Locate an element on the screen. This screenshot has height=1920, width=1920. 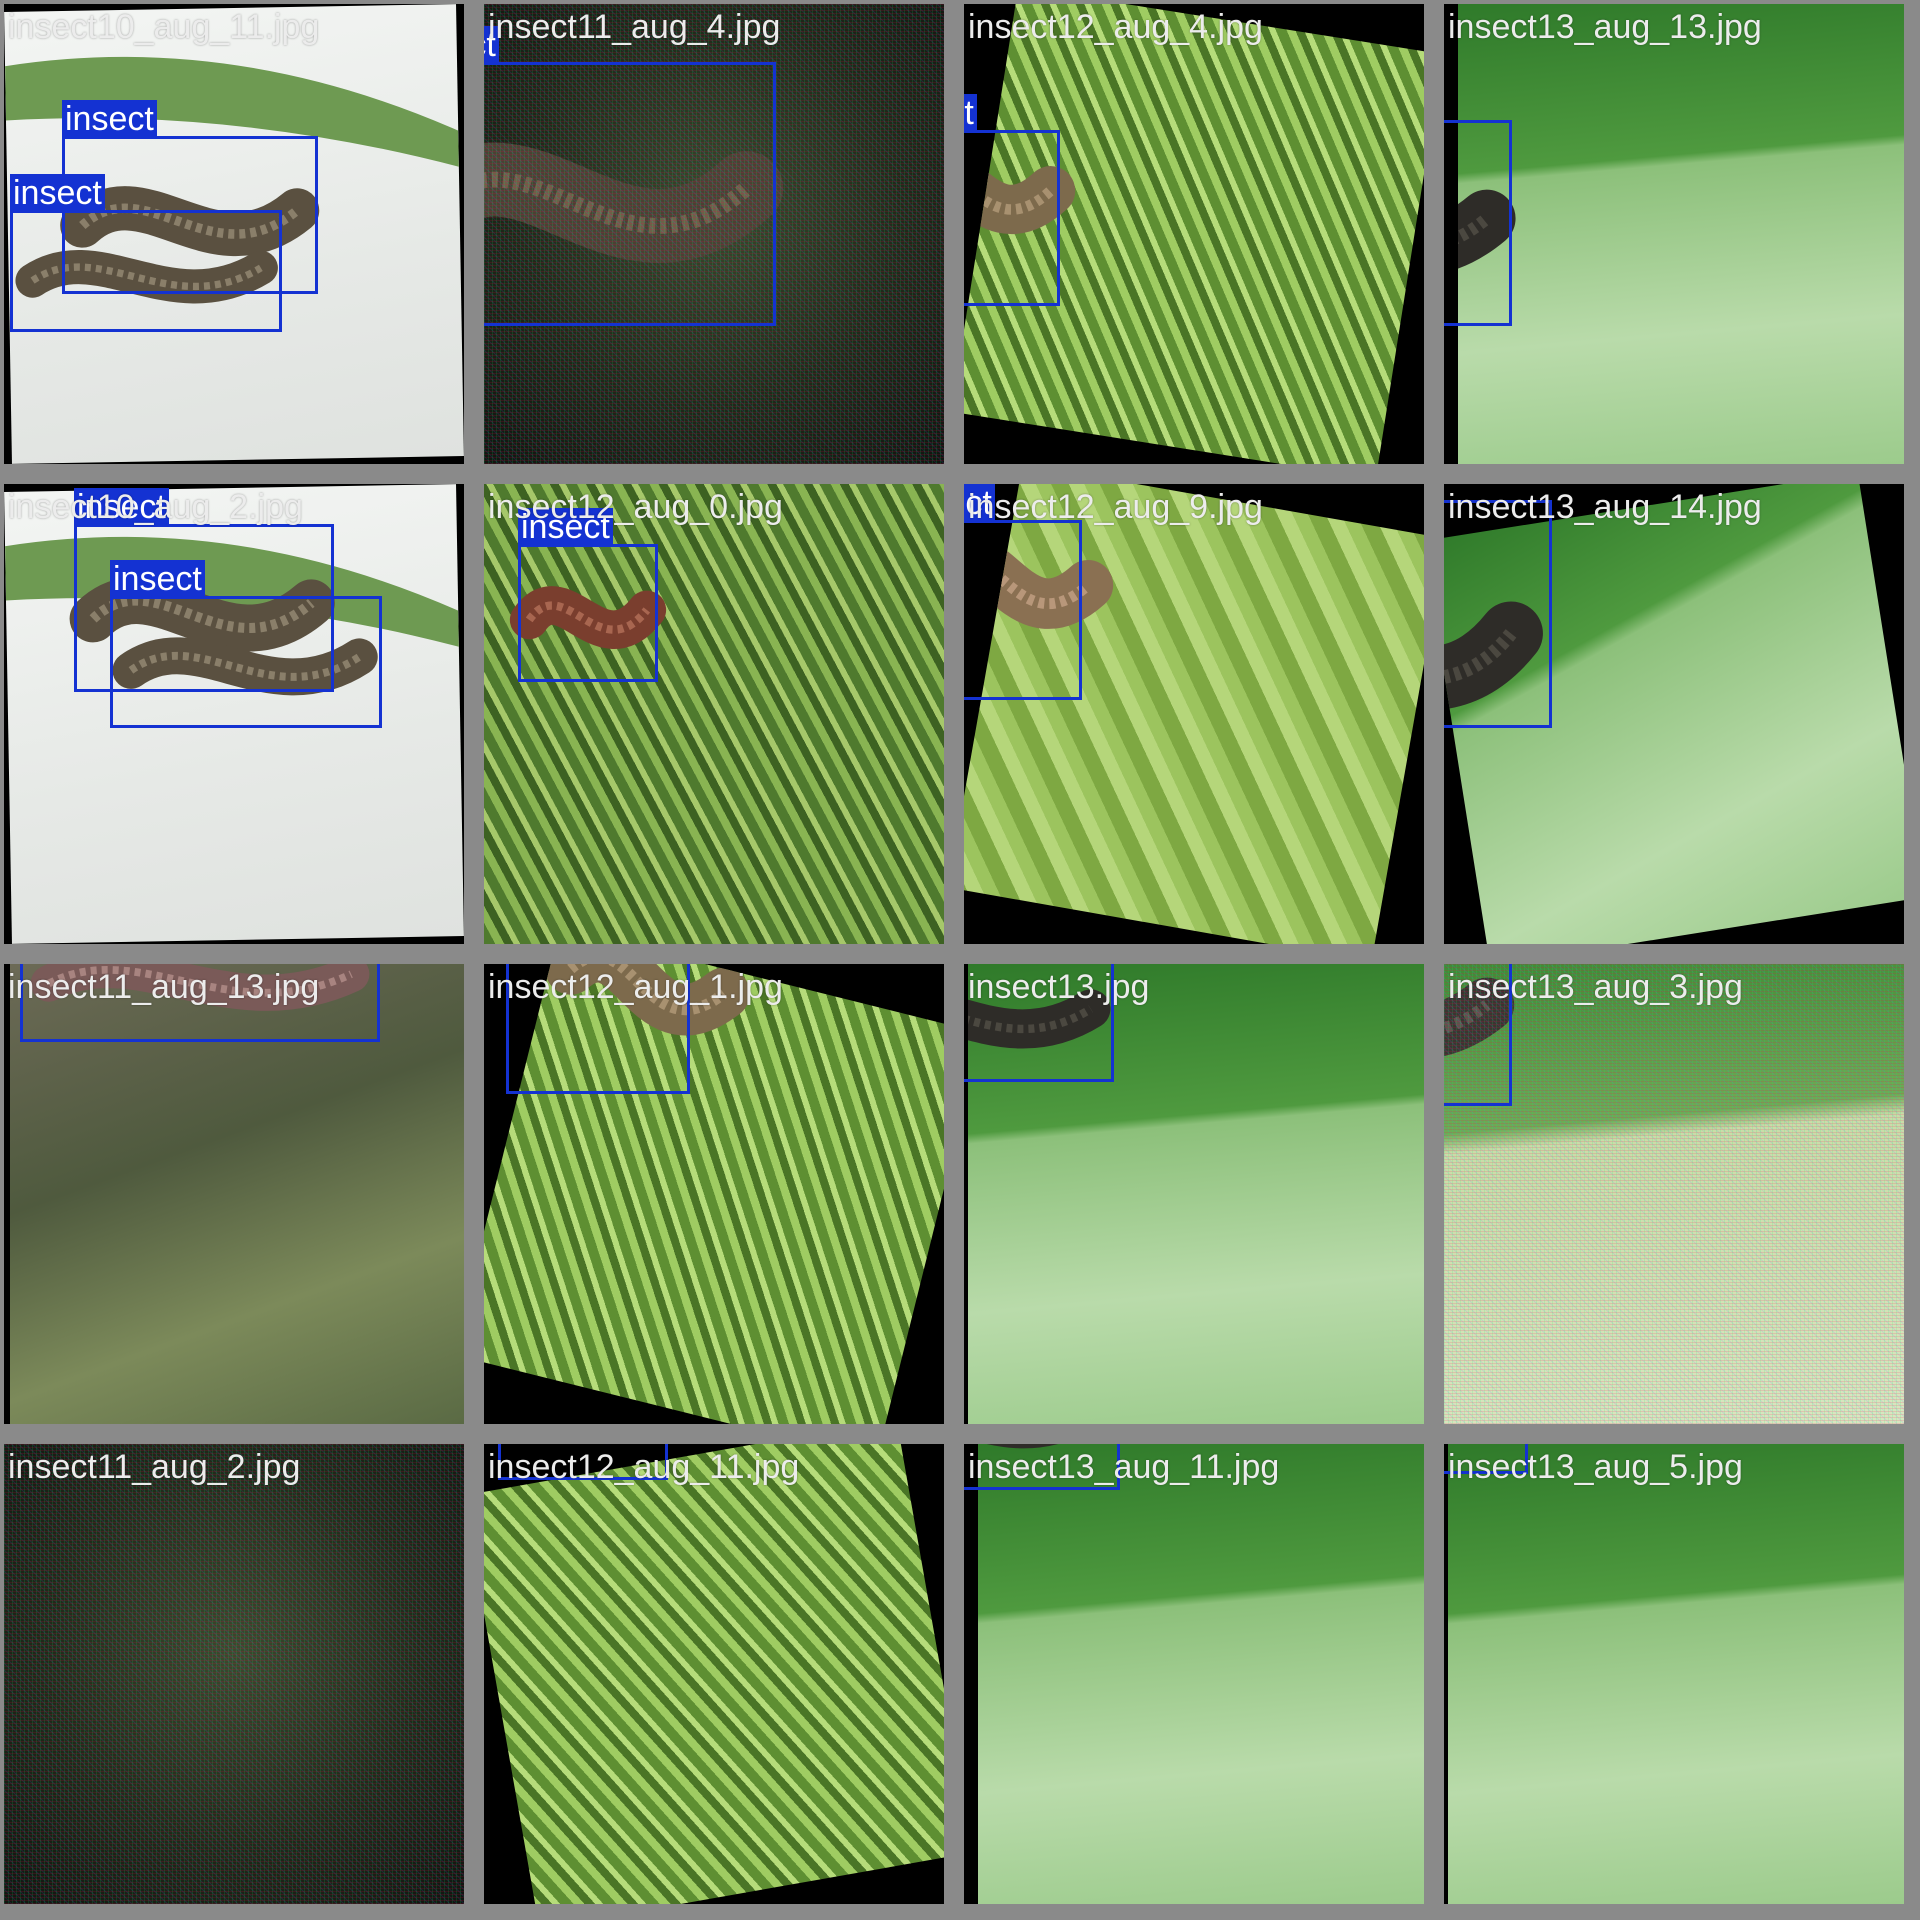
filename-label: insect12_aug_0.jpg is located at coordinates (635, 507).